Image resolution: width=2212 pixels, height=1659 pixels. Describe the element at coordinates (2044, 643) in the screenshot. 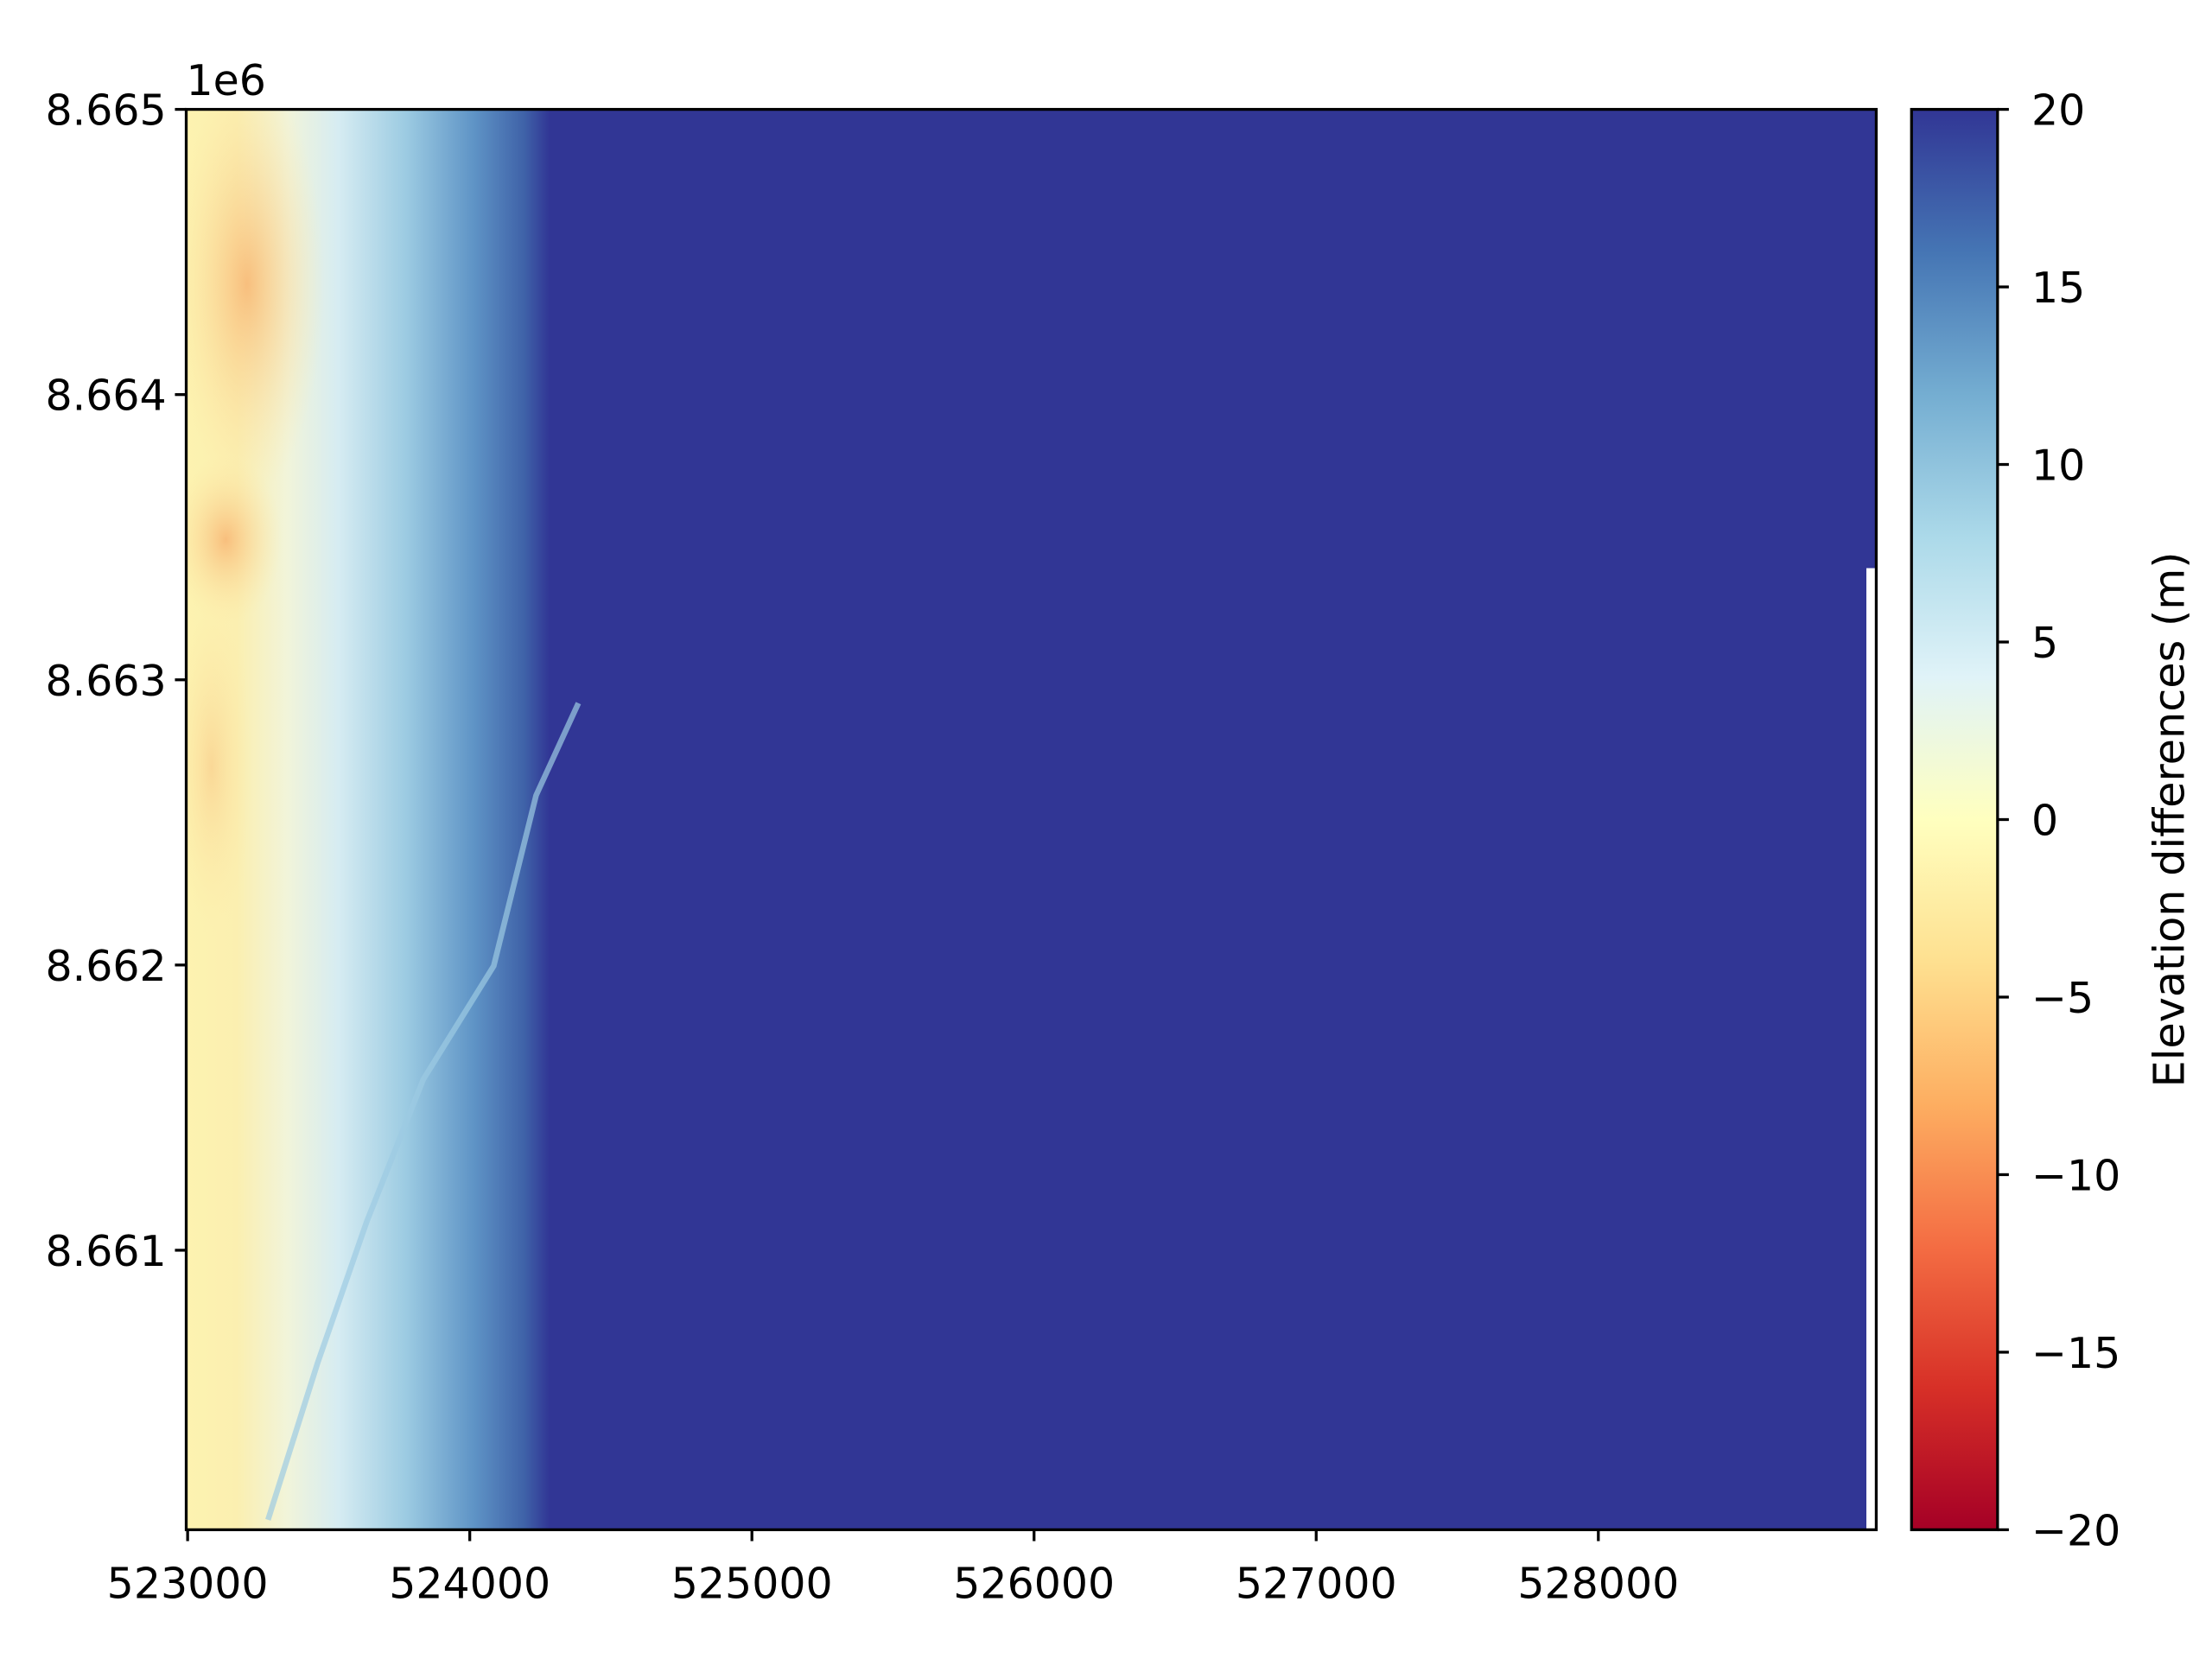

I see `colorbar-tick-label: 5` at that location.